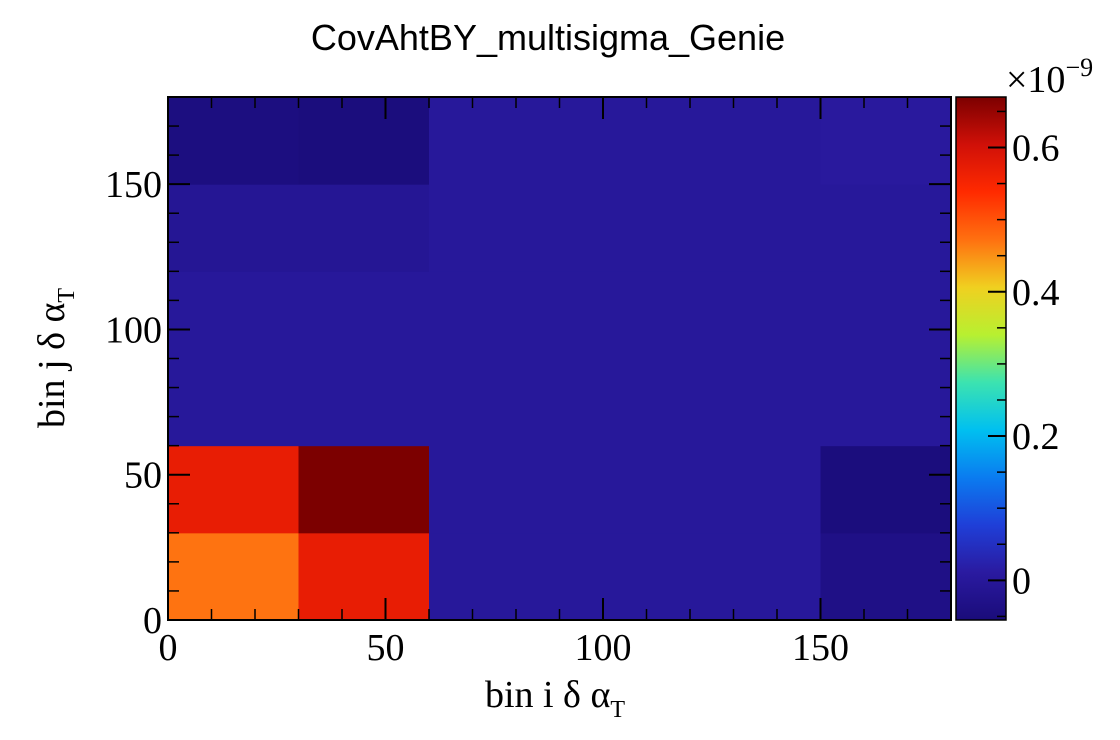 This screenshot has width=1120, height=740. Describe the element at coordinates (548, 695) in the screenshot. I see `x-axis-label-main: bin i δ α` at that location.